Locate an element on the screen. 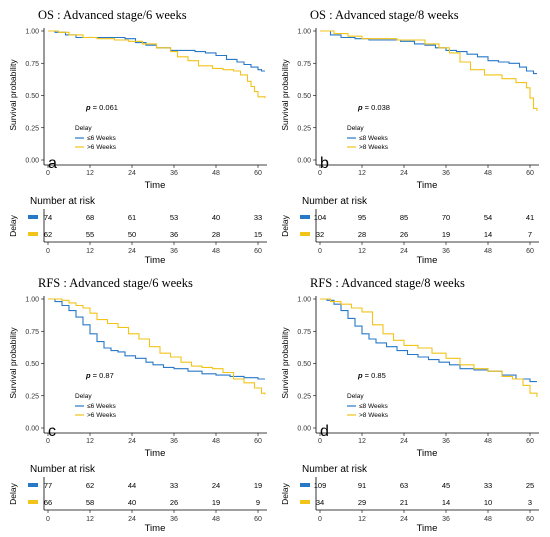 The height and width of the screenshot is (537, 550). risk-count: 68 is located at coordinates (90, 217).